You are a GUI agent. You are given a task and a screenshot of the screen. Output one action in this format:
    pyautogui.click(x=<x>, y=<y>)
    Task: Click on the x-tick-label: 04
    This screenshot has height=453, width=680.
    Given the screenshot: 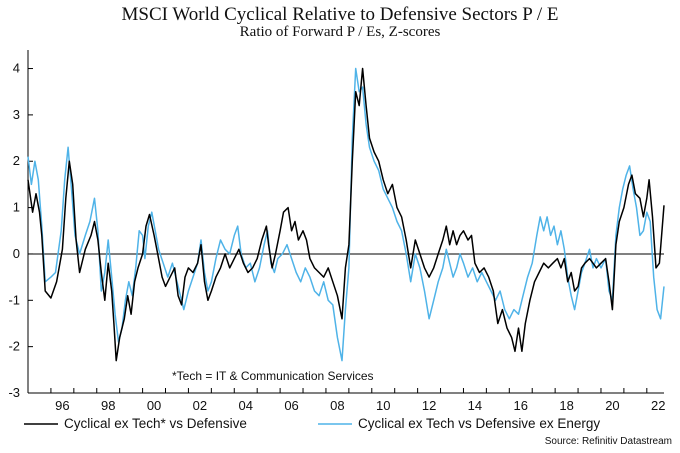 What is the action you would take?
    pyautogui.click(x=245, y=405)
    